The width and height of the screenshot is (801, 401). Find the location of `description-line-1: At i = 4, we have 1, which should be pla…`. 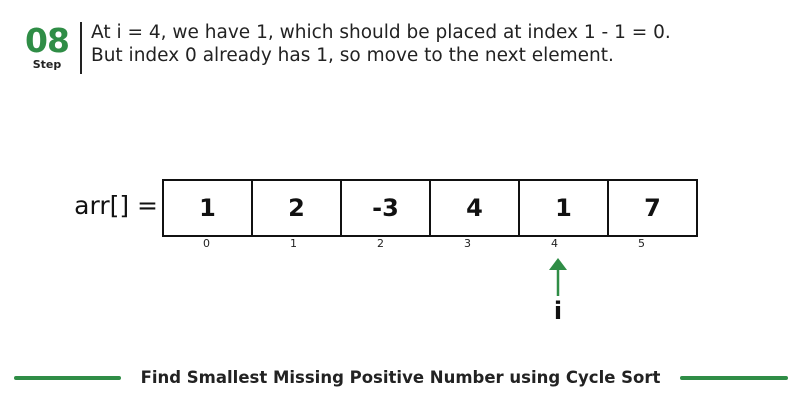

description-line-1: At i = 4, we have 1, which should be pla… is located at coordinates (381, 32).